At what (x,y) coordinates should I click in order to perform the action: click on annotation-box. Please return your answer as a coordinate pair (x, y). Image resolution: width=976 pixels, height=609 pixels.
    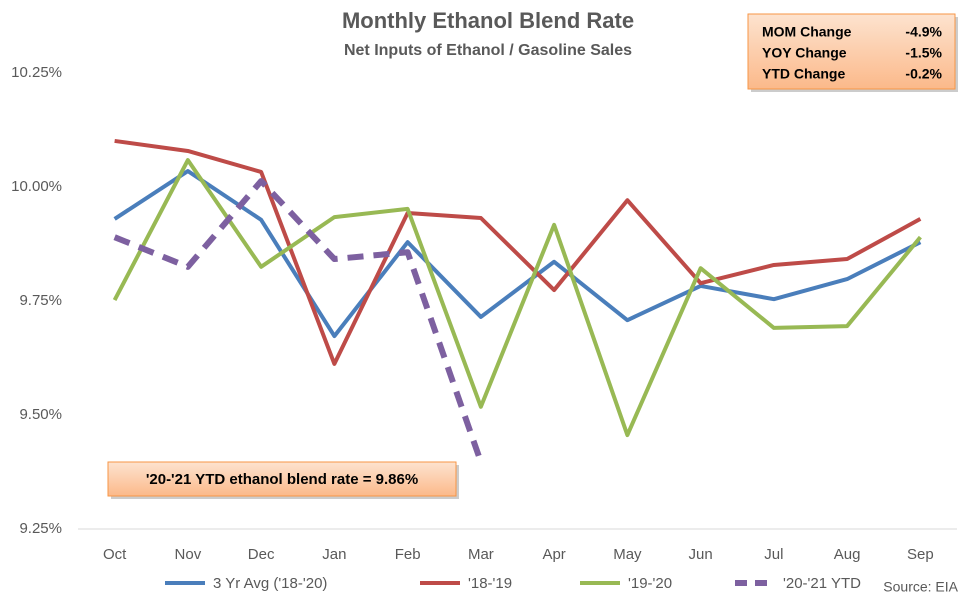
    Looking at the image, I should click on (282, 479).